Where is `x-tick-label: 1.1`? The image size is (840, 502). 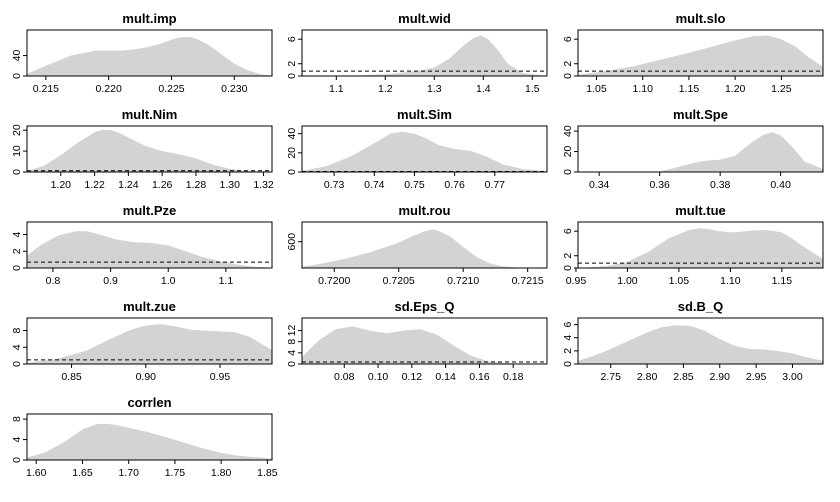
x-tick-label: 1.1 is located at coordinates (226, 281).